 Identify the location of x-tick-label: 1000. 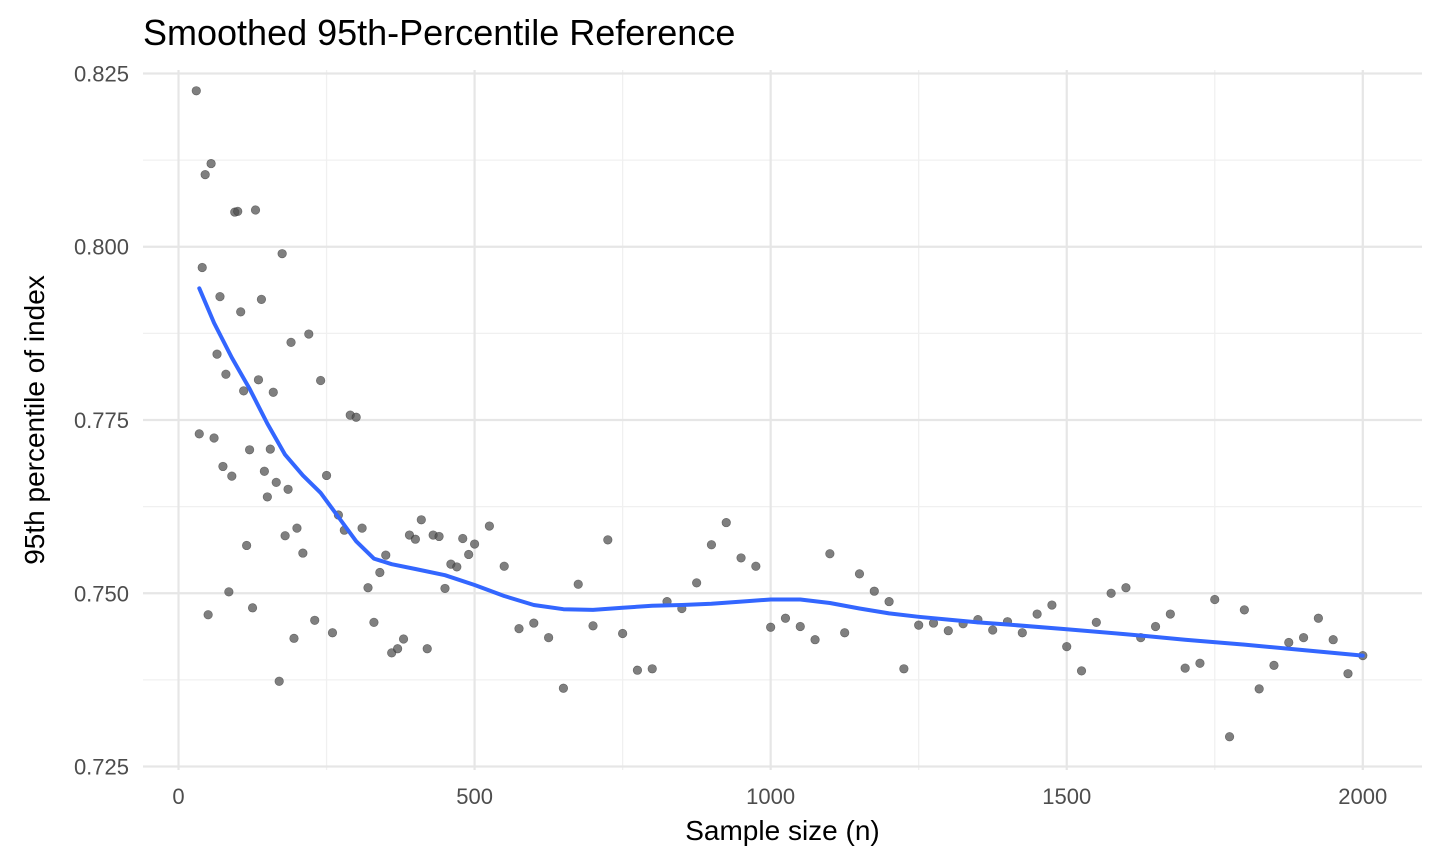
(770, 796).